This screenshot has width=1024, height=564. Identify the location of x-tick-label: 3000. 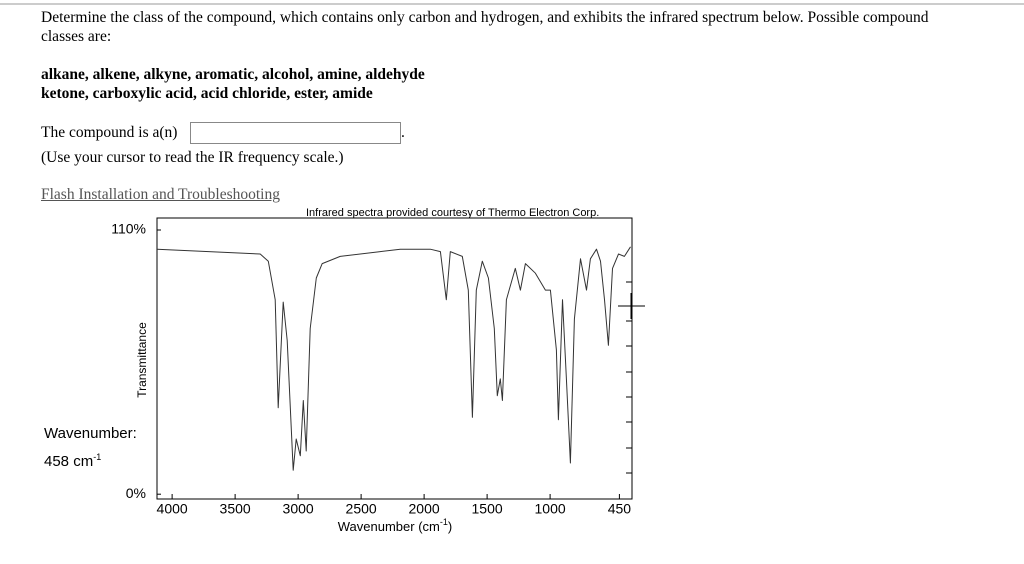
(298, 509).